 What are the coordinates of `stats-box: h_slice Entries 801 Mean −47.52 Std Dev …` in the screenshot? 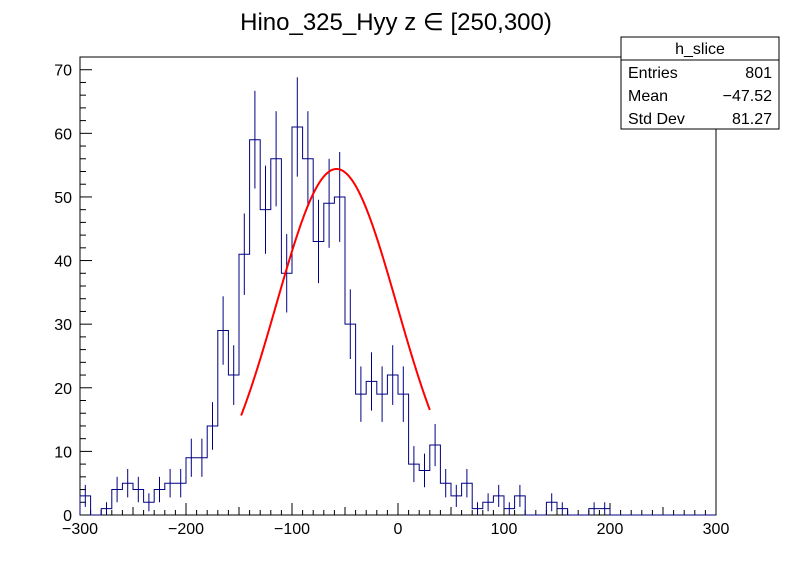 It's located at (700, 83).